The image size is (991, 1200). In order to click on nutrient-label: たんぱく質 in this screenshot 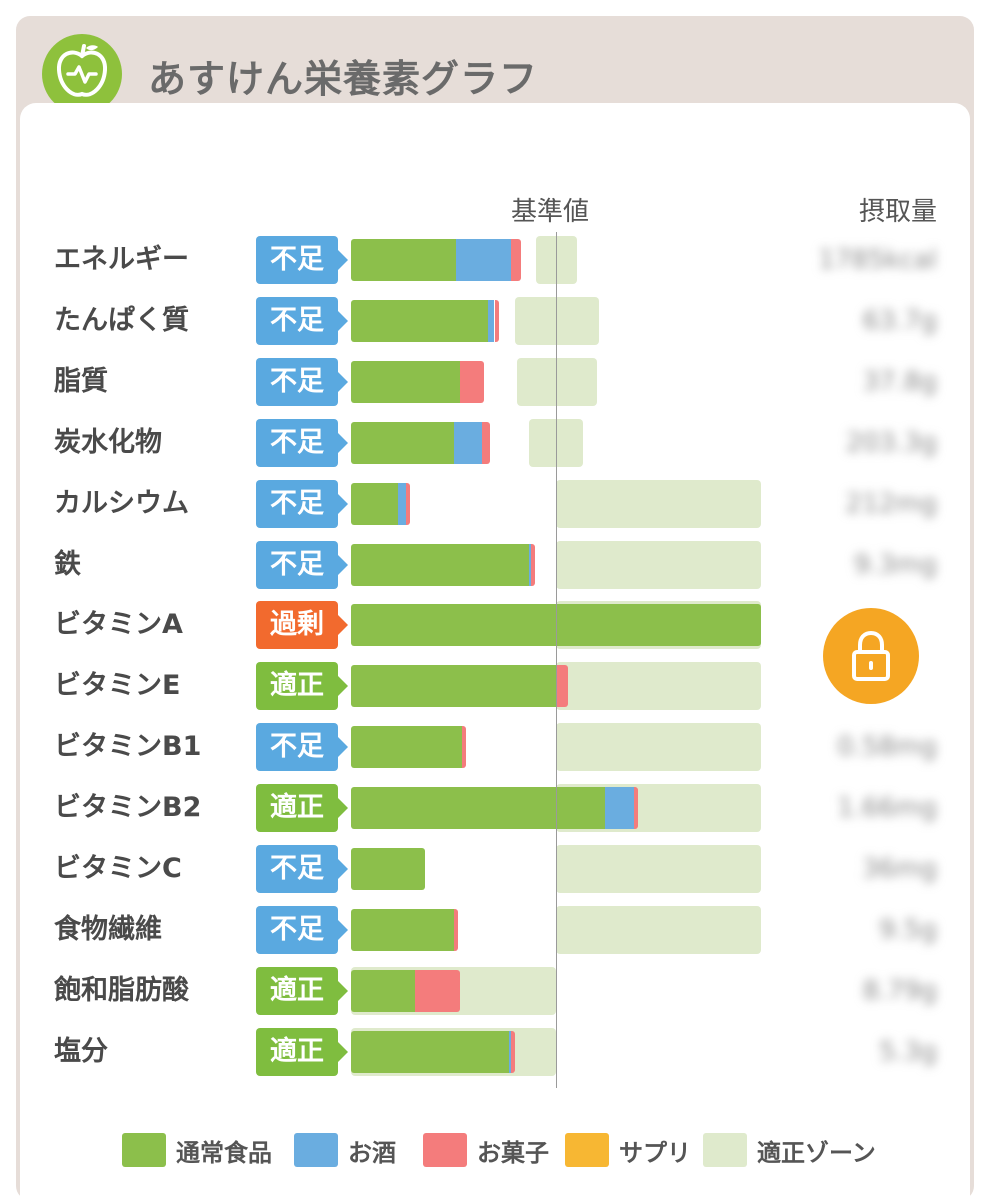, I will do `click(121, 320)`.